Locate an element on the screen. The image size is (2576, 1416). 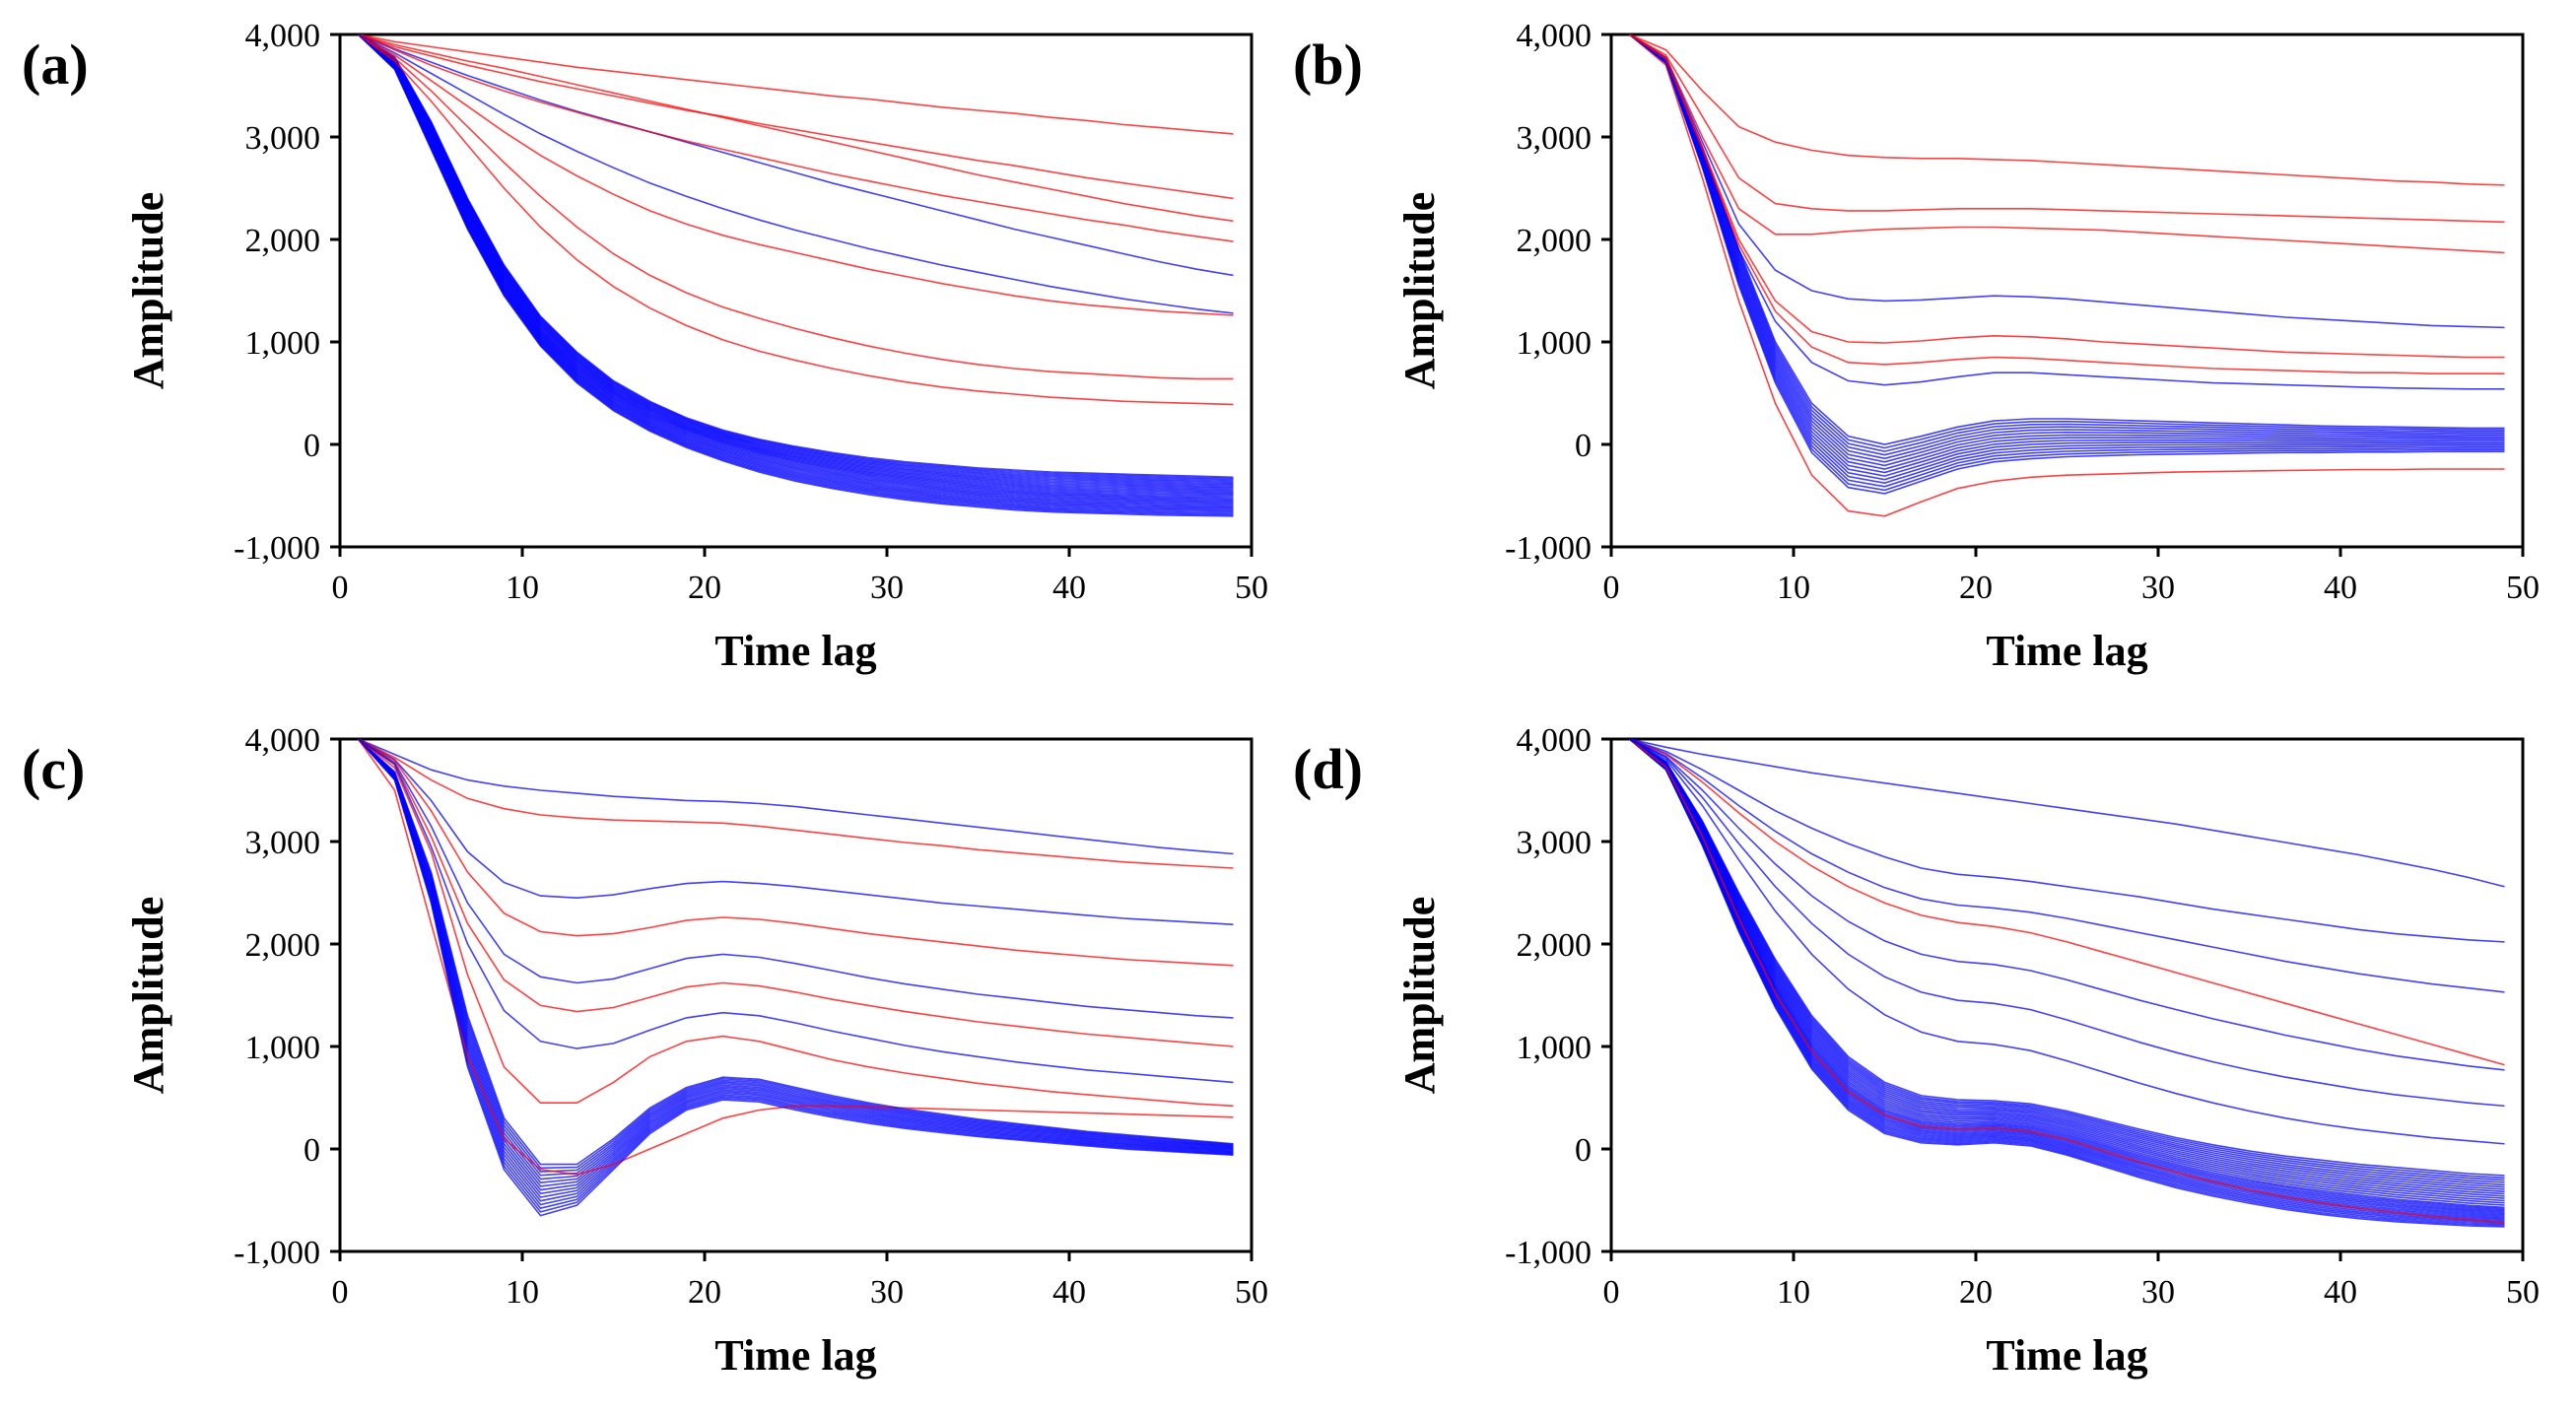
y-tick-label: 3,000 is located at coordinates (283, 843).